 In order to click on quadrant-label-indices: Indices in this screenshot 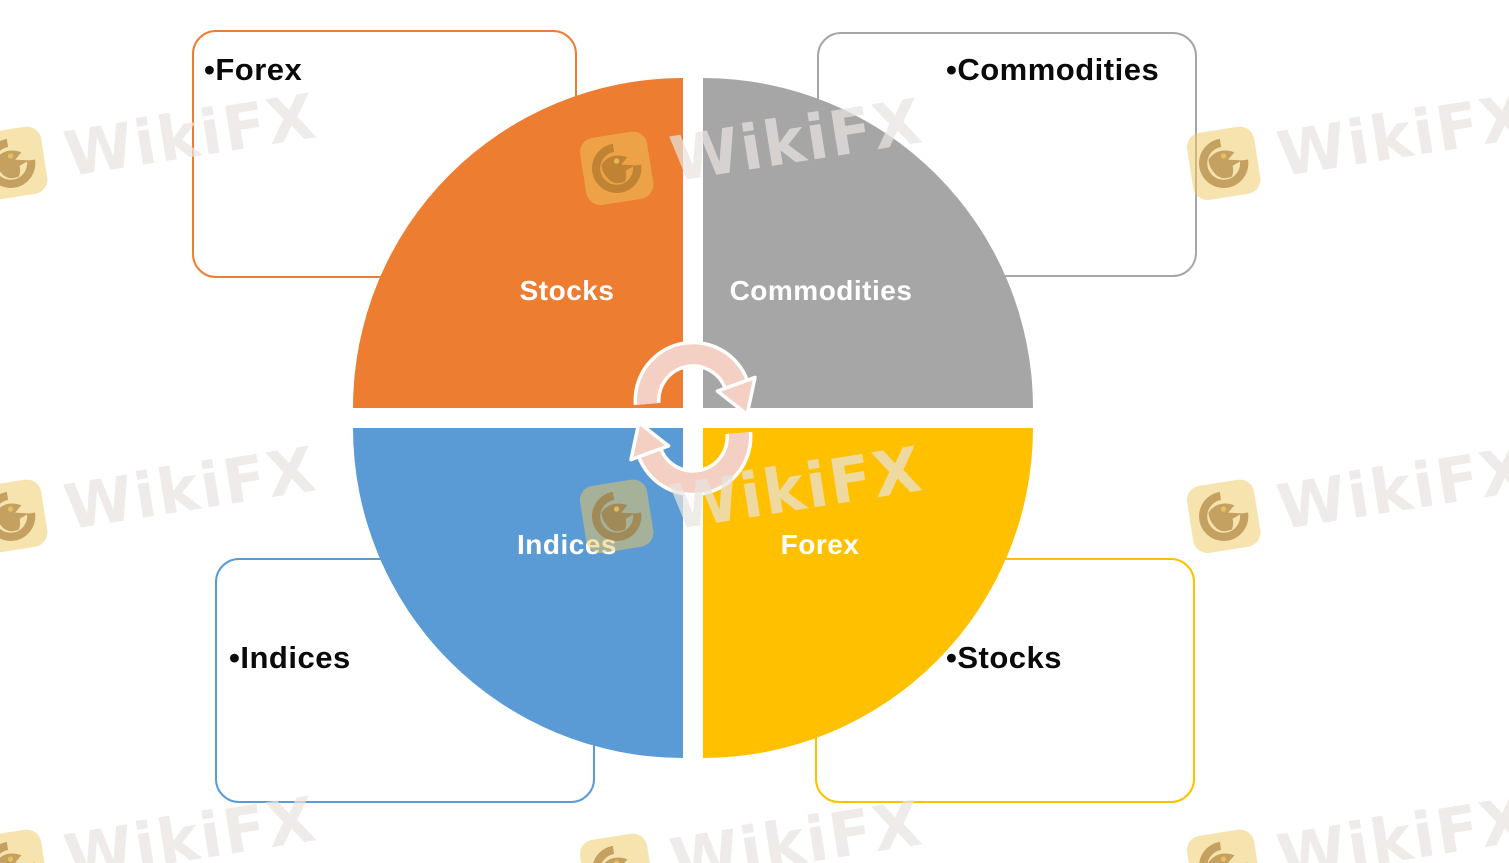, I will do `click(567, 544)`.